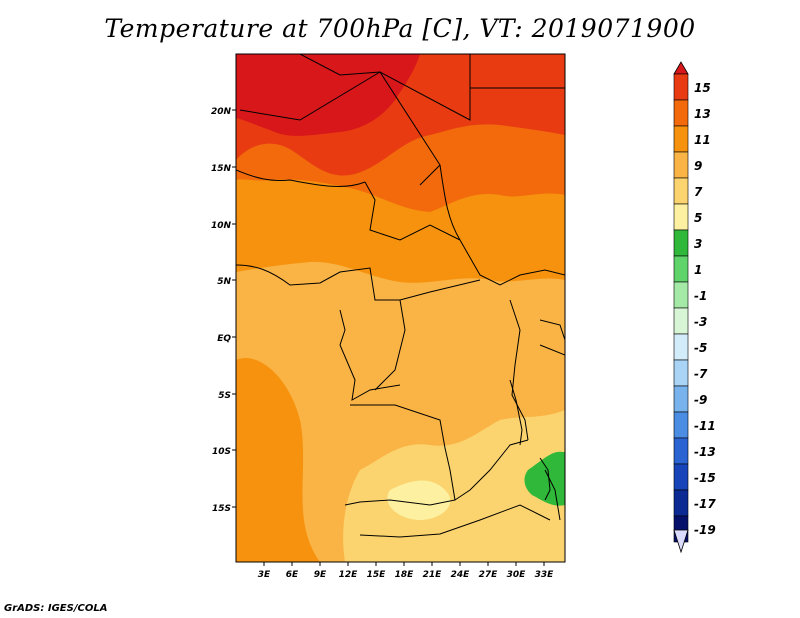 Image resolution: width=800 pixels, height=618 pixels. What do you see at coordinates (702, 88) in the screenshot?
I see `colorbar-label: 15` at bounding box center [702, 88].